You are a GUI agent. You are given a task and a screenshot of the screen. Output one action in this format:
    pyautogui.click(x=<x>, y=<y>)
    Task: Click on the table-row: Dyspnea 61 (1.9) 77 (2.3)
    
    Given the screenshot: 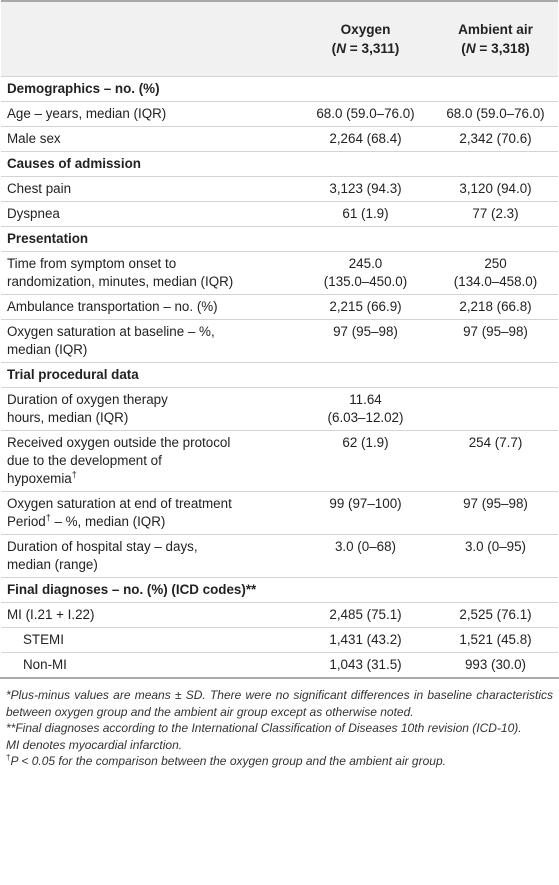 What is the action you would take?
    pyautogui.click(x=279, y=214)
    